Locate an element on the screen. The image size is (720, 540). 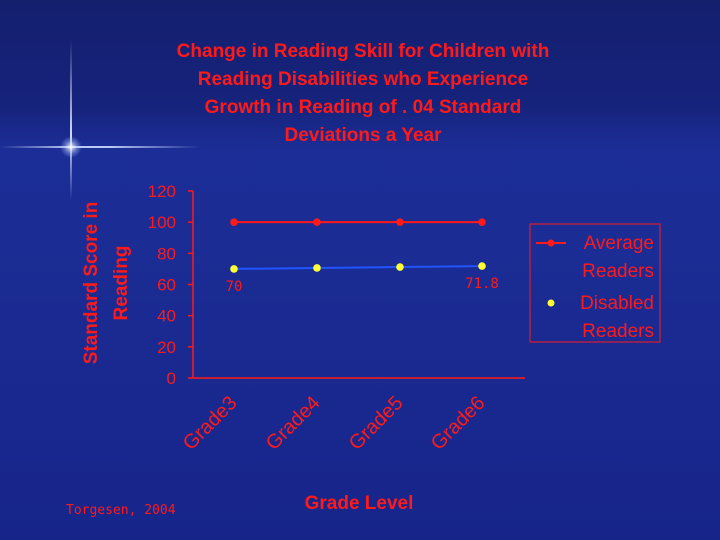
sparkle-glow-decoration is located at coordinates (71, 147).